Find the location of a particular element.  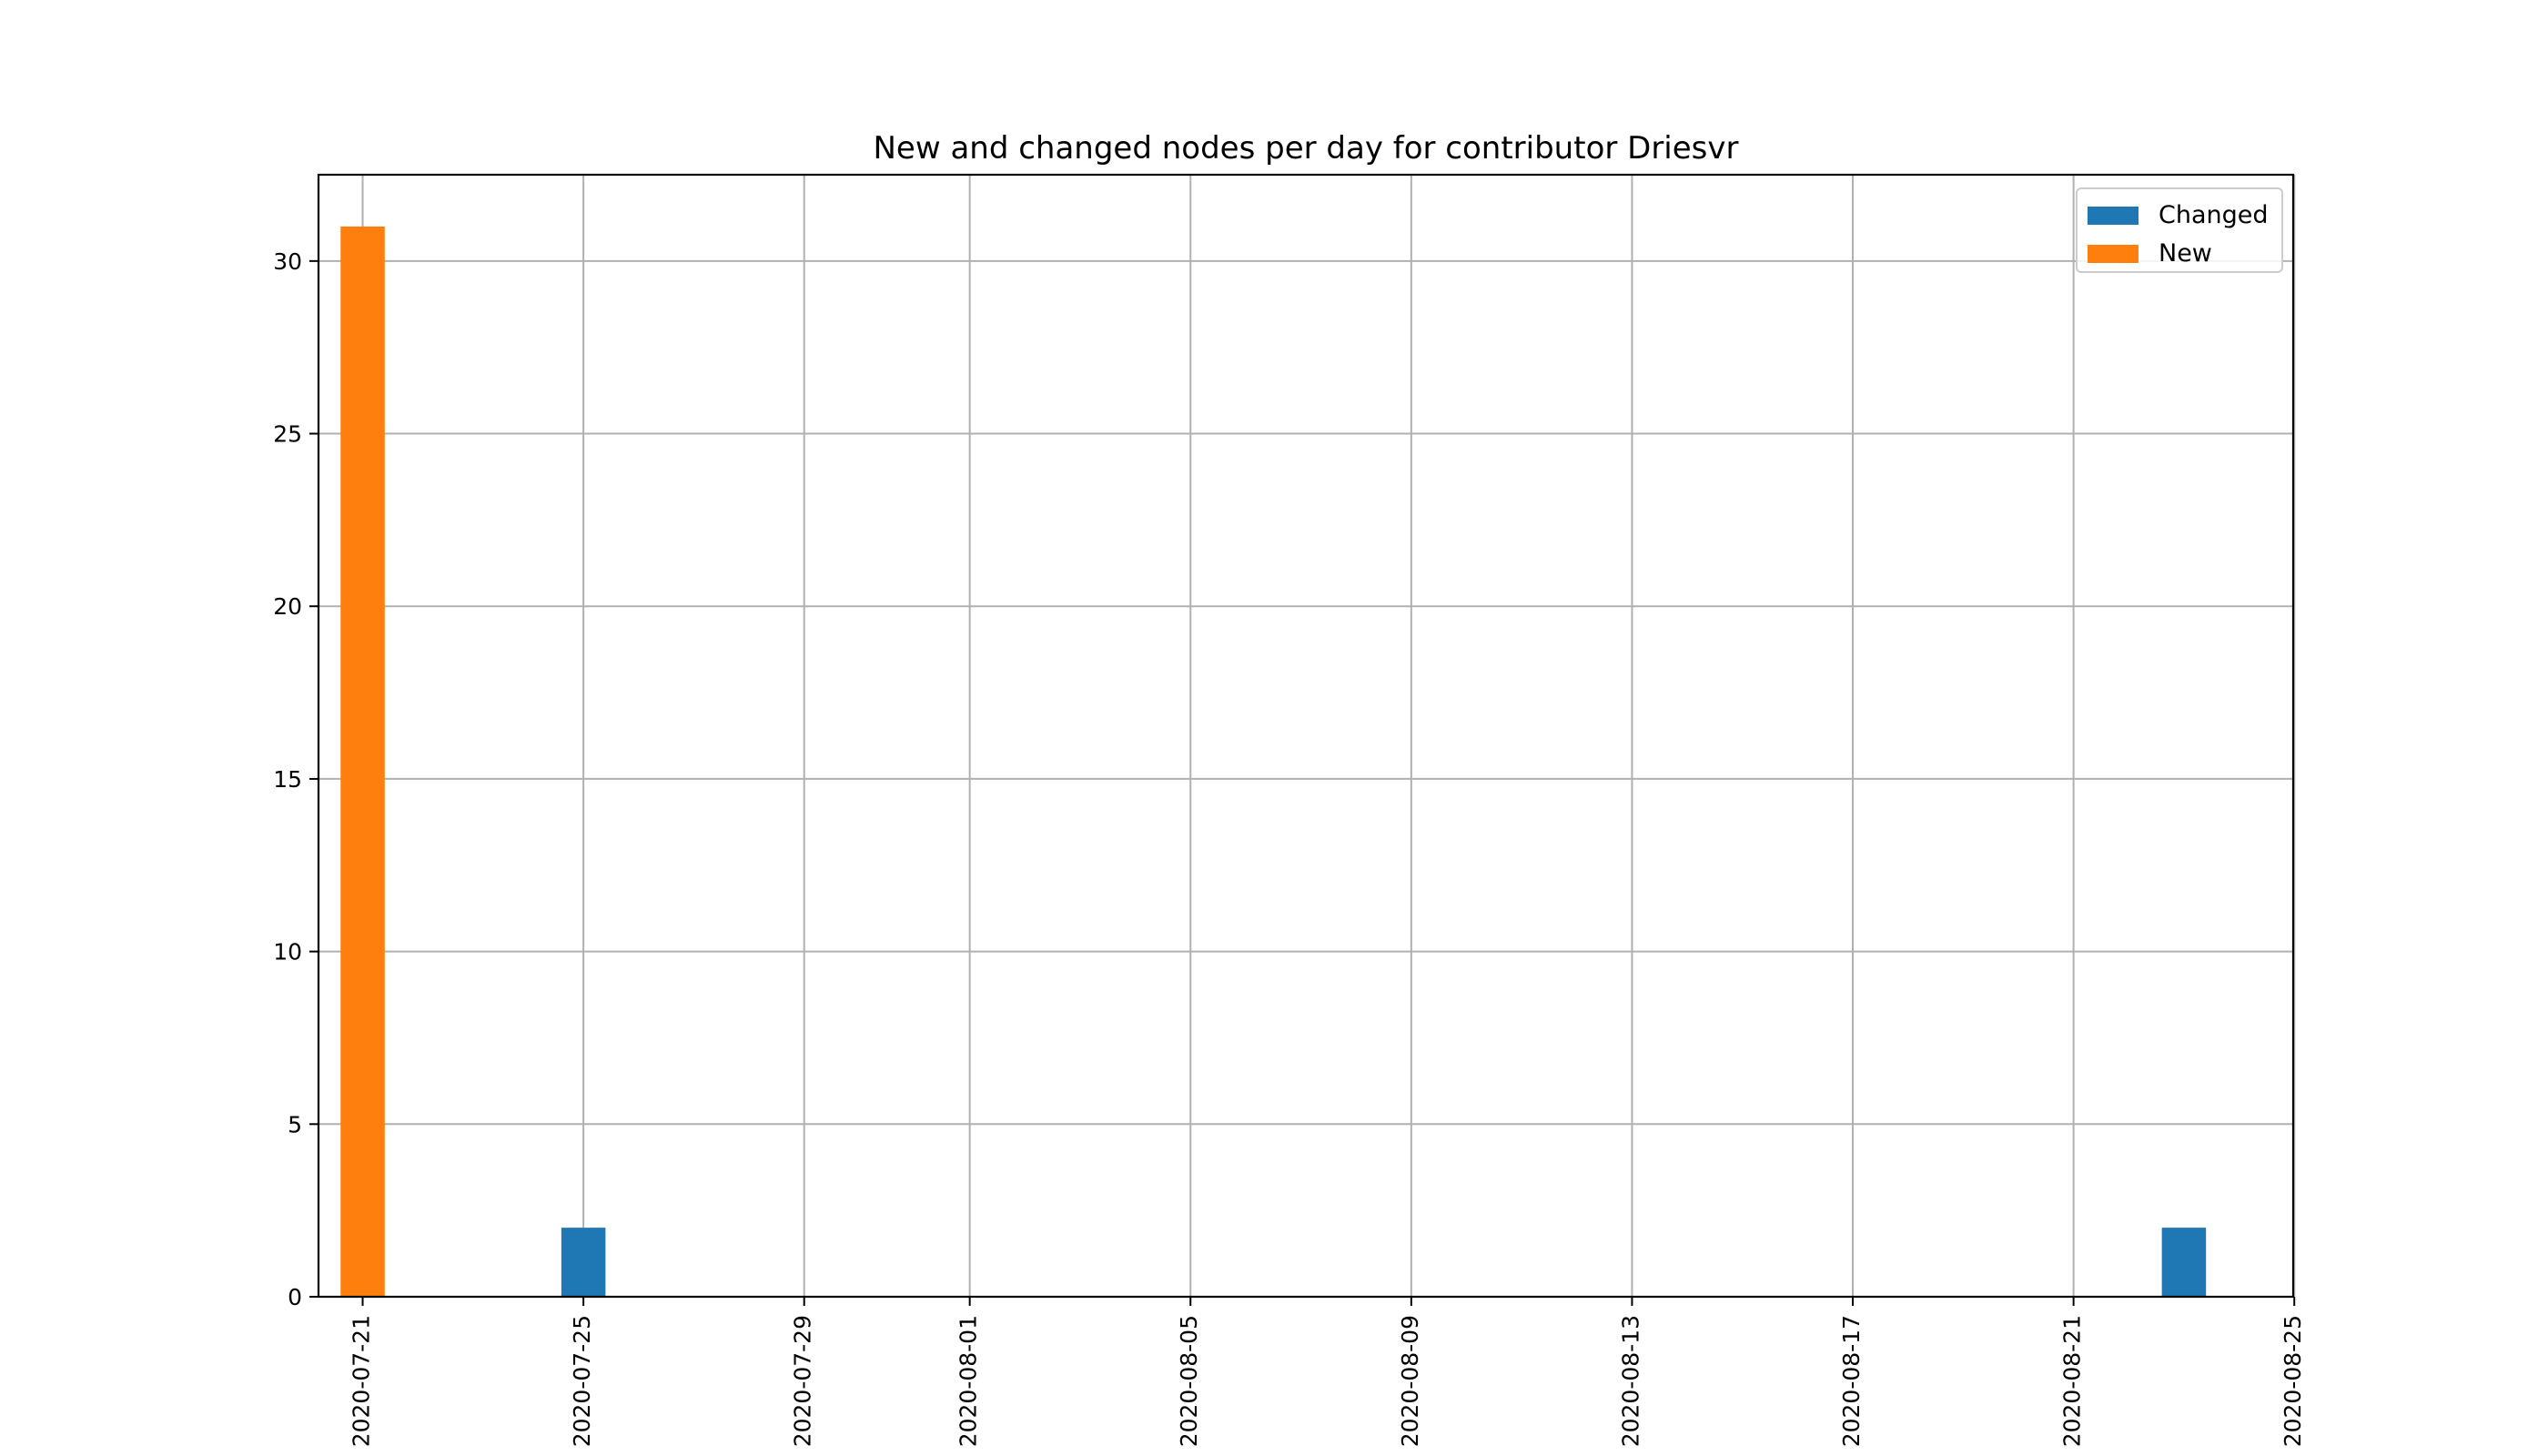

x-tick-label: 2020-08-21 is located at coordinates (2073, 1381).